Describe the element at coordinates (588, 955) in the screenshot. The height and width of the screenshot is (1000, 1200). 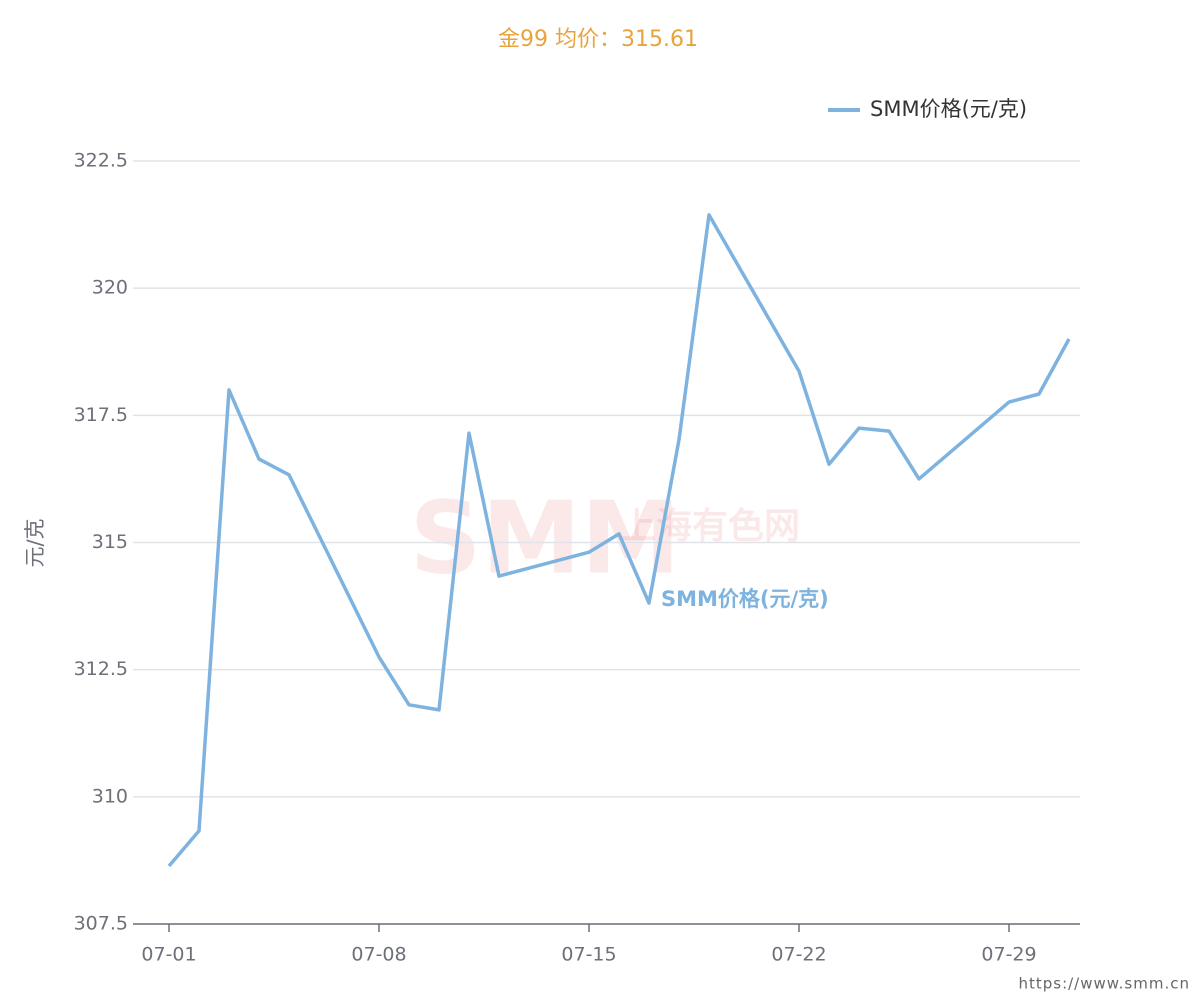
I see `x-tick-label: 07-15` at that location.